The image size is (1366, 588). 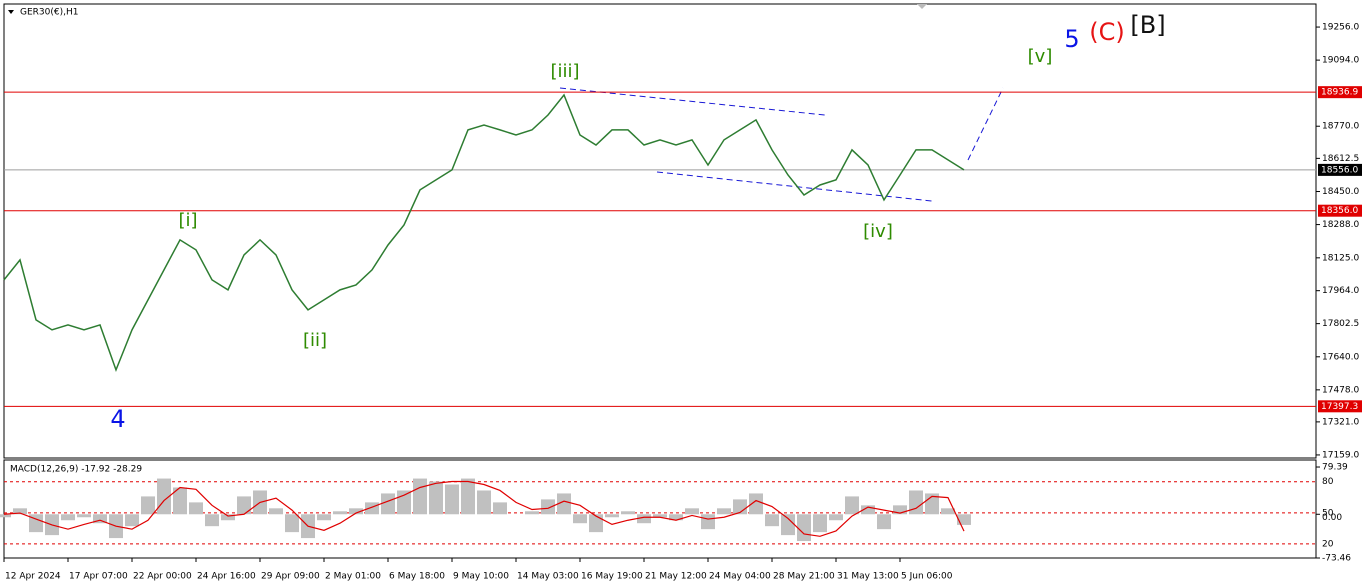 I want to click on y2-tick-label: 20, so click(x=1328, y=544).